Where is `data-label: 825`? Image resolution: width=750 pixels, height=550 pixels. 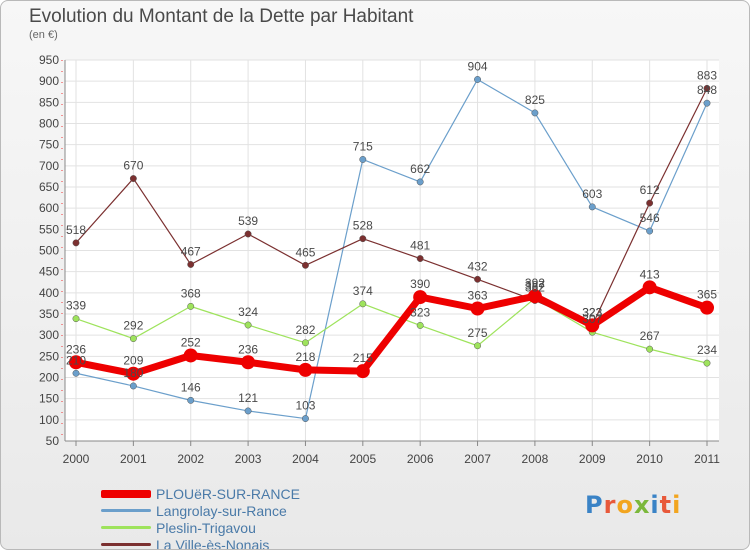
data-label: 825 is located at coordinates (535, 100).